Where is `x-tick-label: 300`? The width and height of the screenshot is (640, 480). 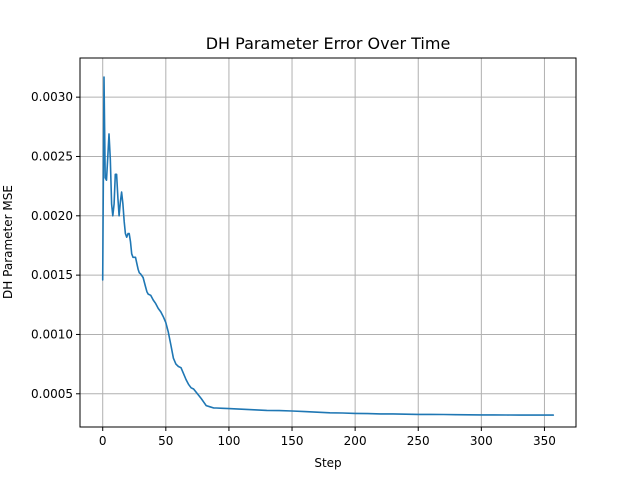 x-tick-label: 300 is located at coordinates (481, 441).